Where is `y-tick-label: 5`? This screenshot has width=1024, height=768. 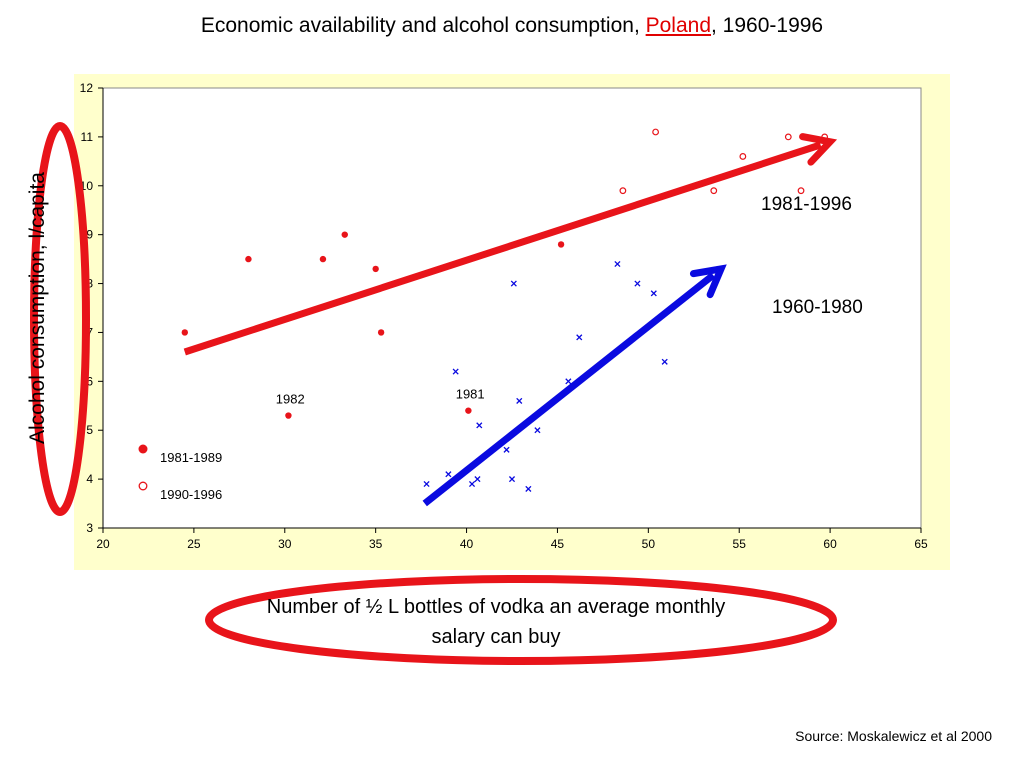 y-tick-label: 5 is located at coordinates (89, 430).